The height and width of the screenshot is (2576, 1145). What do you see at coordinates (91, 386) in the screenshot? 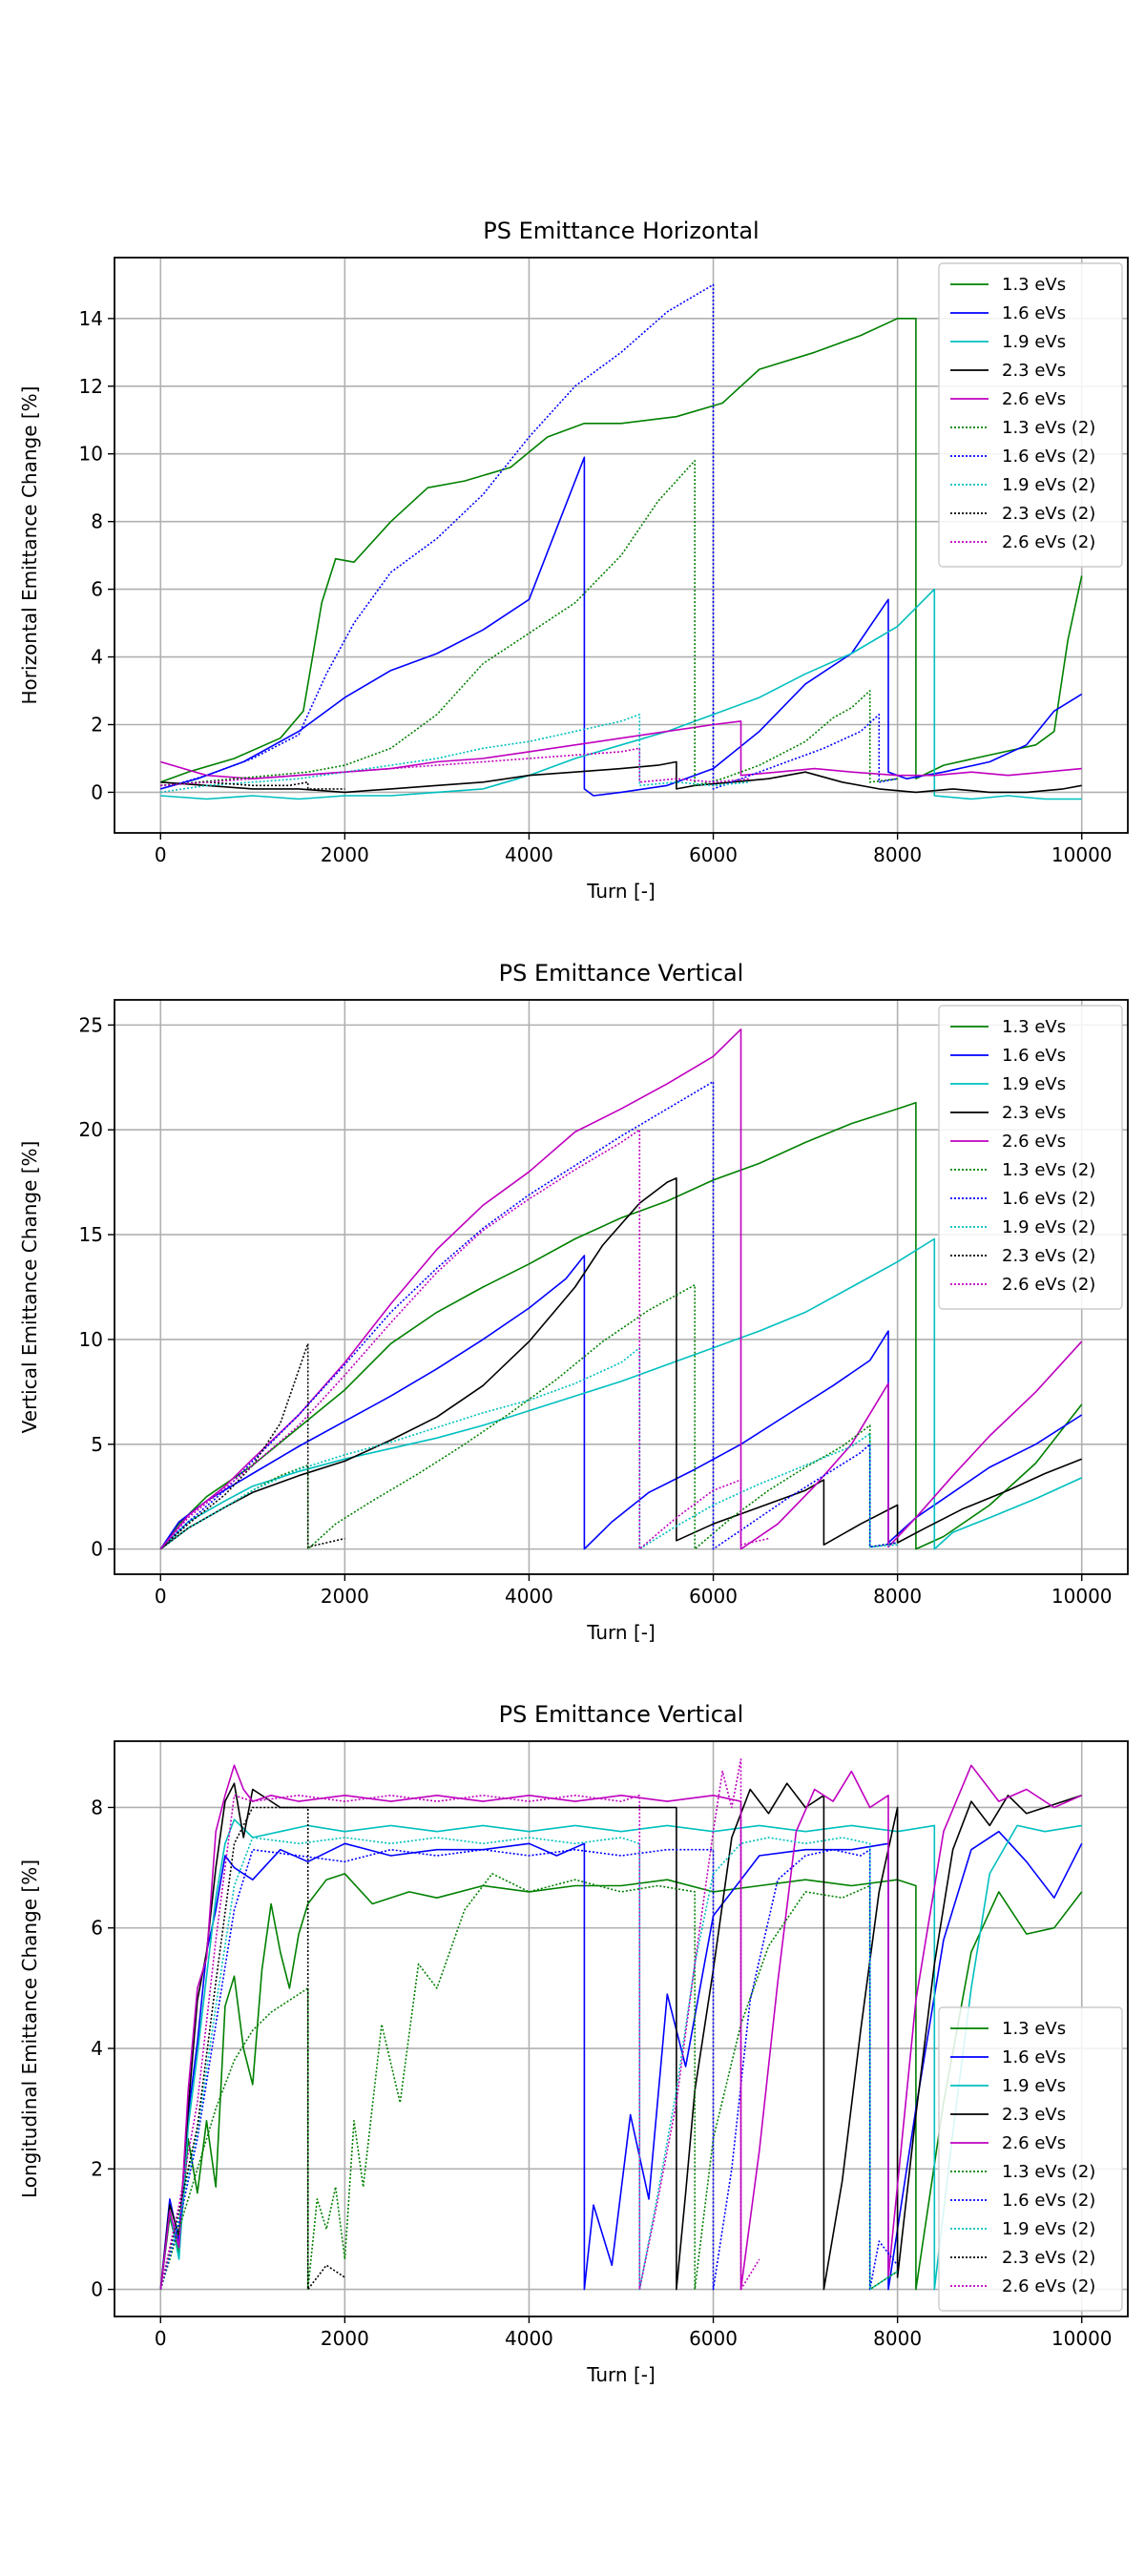
I see `y-tick-label: 12` at bounding box center [91, 386].